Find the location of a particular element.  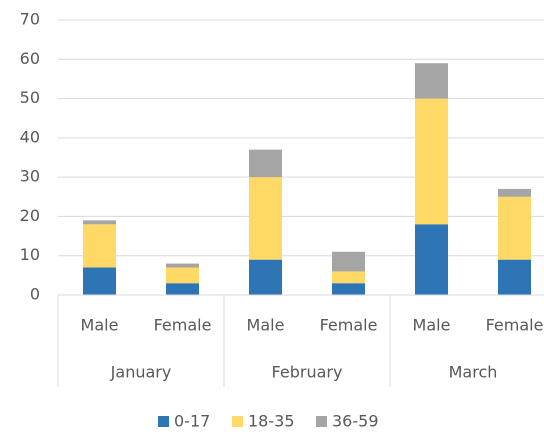

legend-label: 18-35 is located at coordinates (271, 421).